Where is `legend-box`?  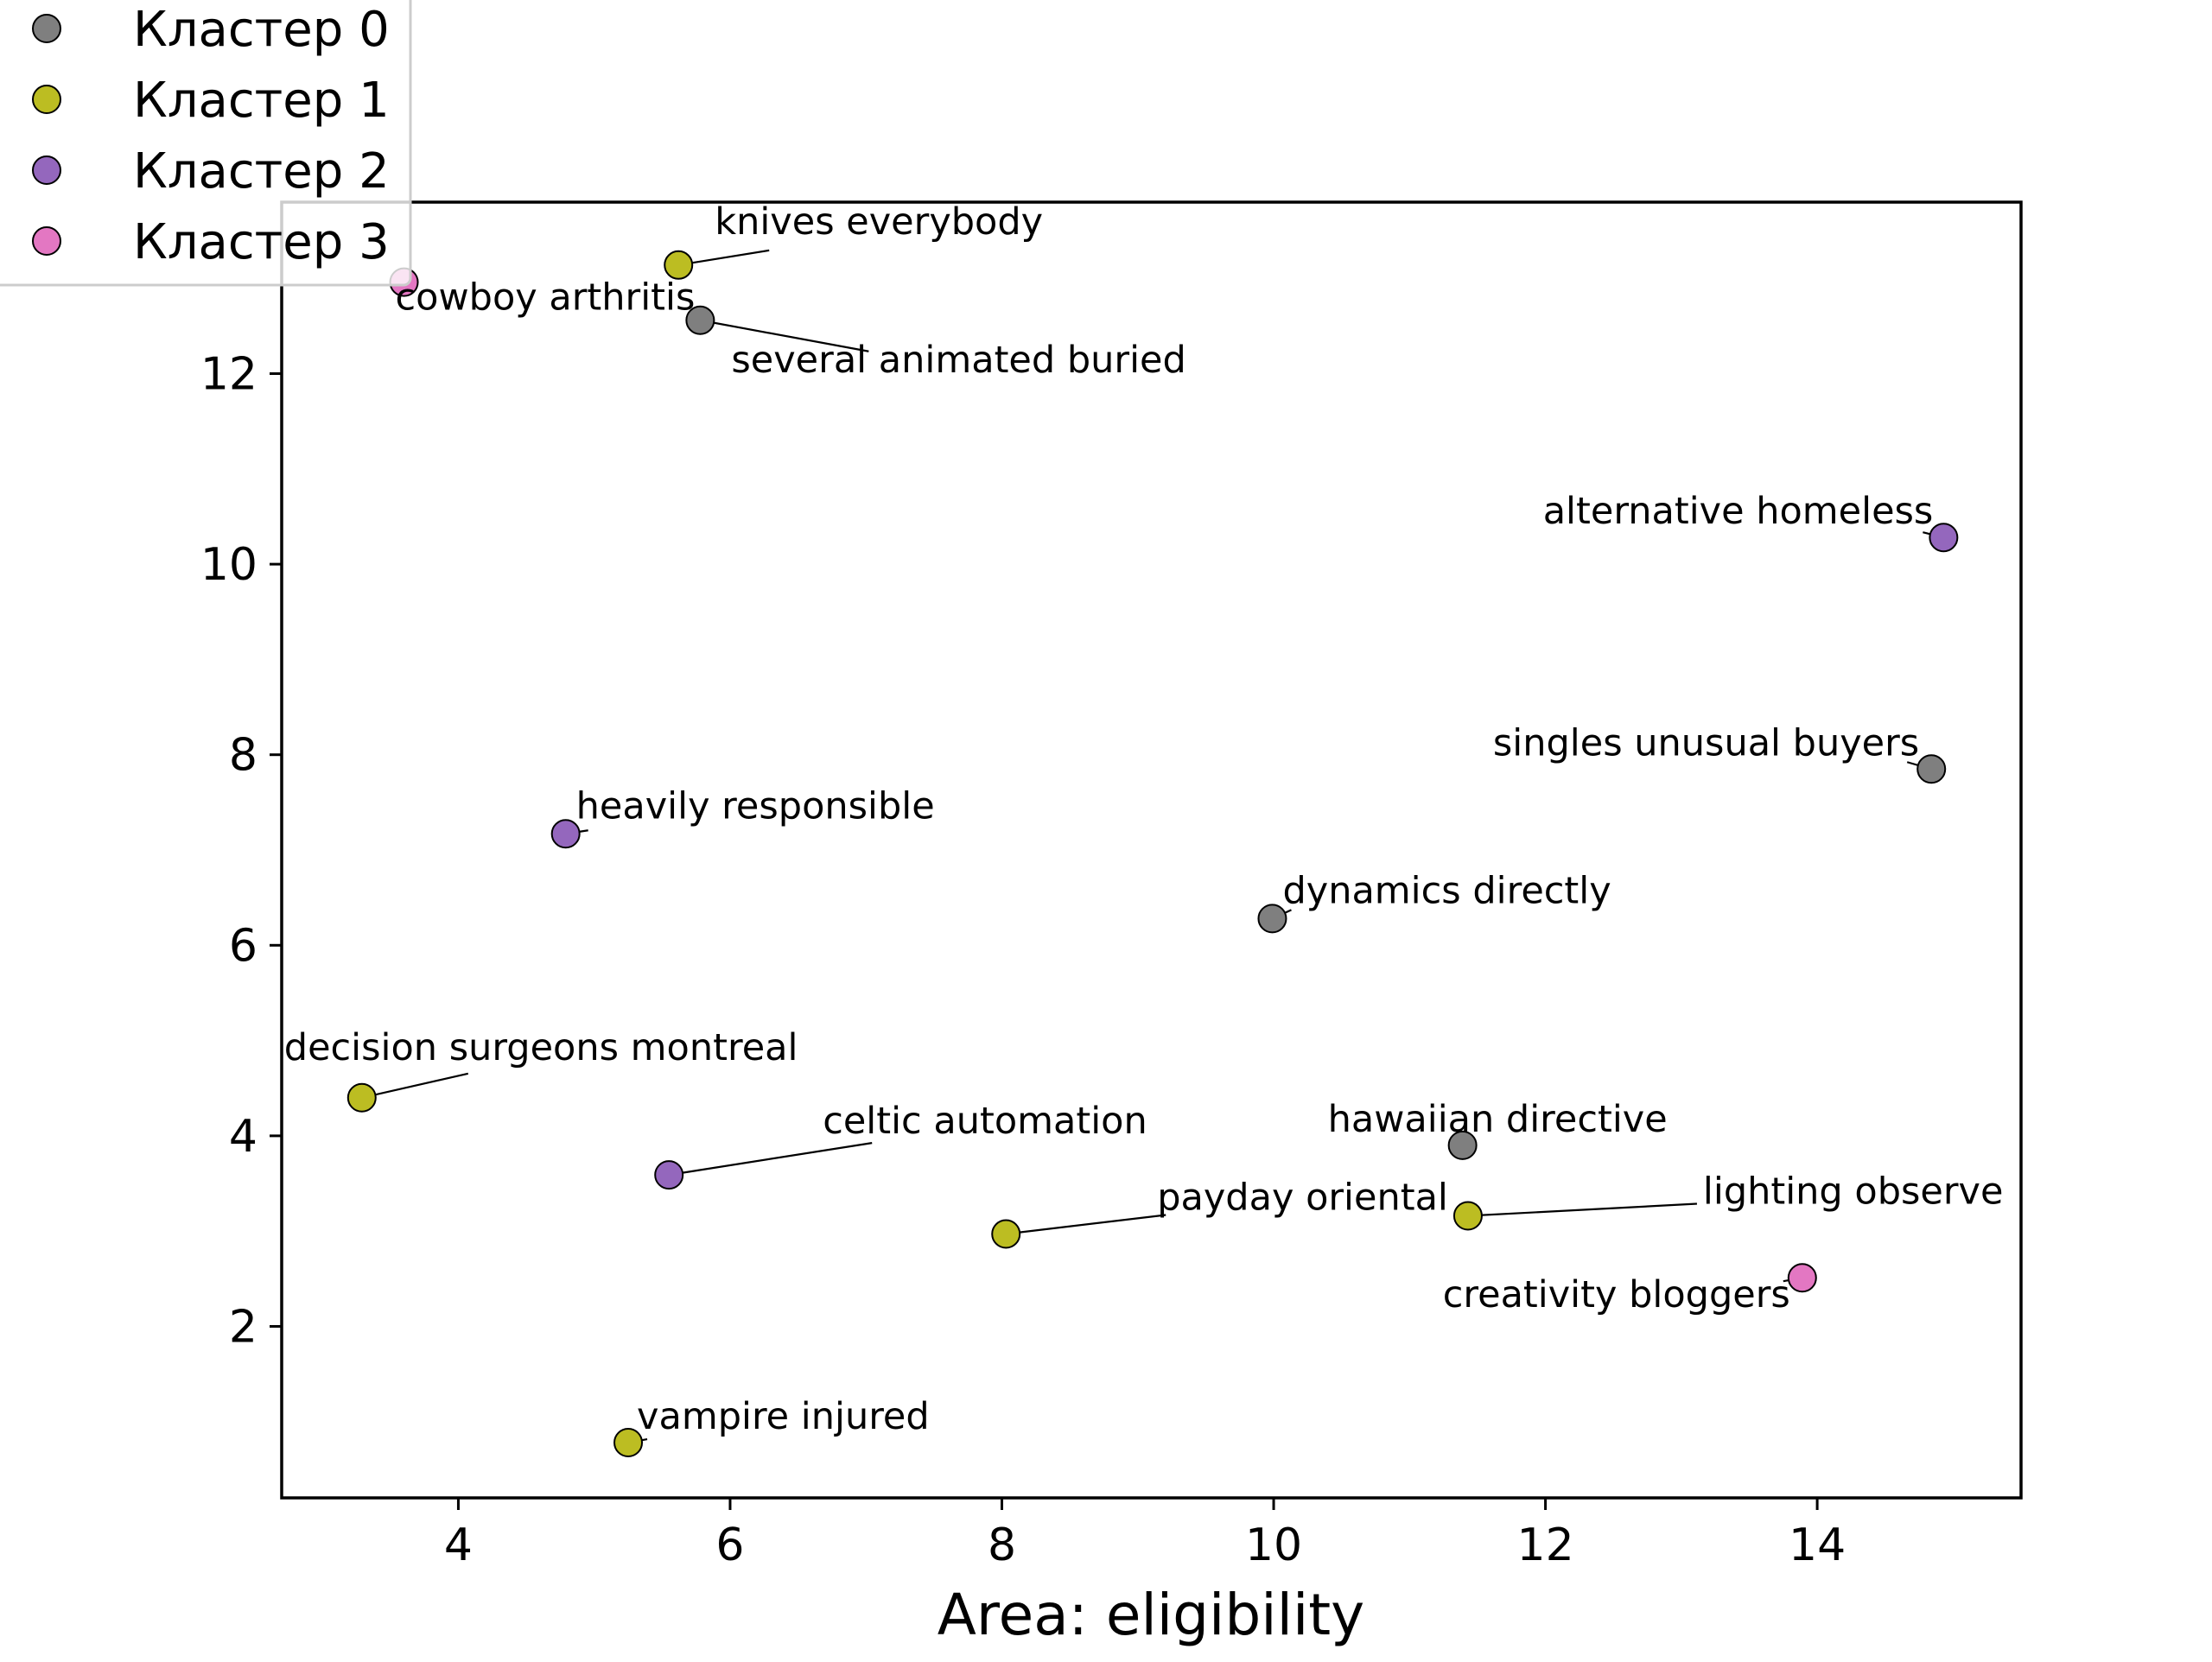 legend-box is located at coordinates (206, 143).